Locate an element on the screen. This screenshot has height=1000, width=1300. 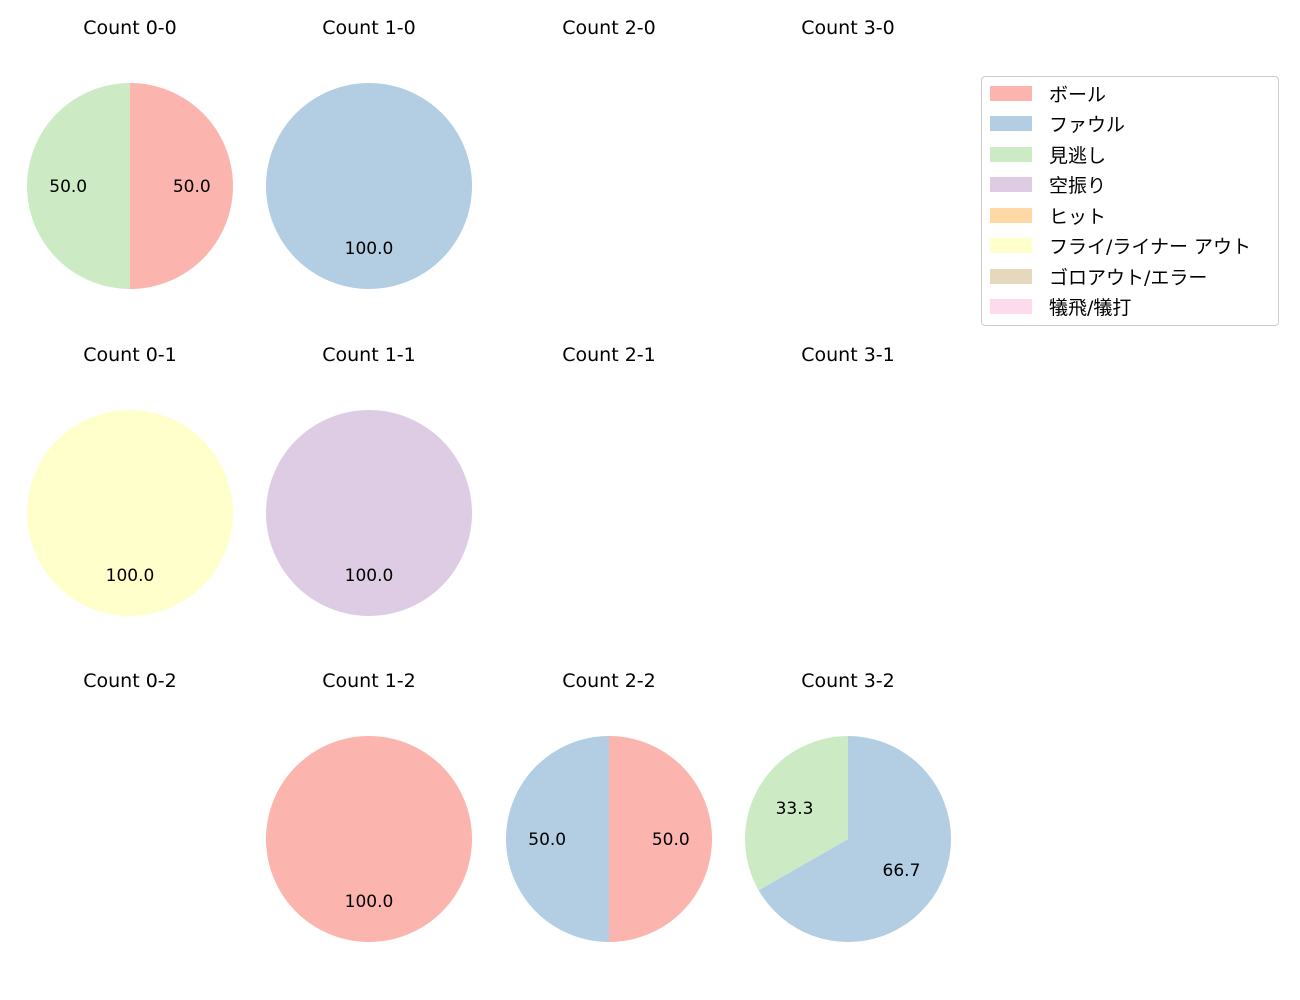
legend-item: 犠飛/犠打 is located at coordinates (1061, 307).